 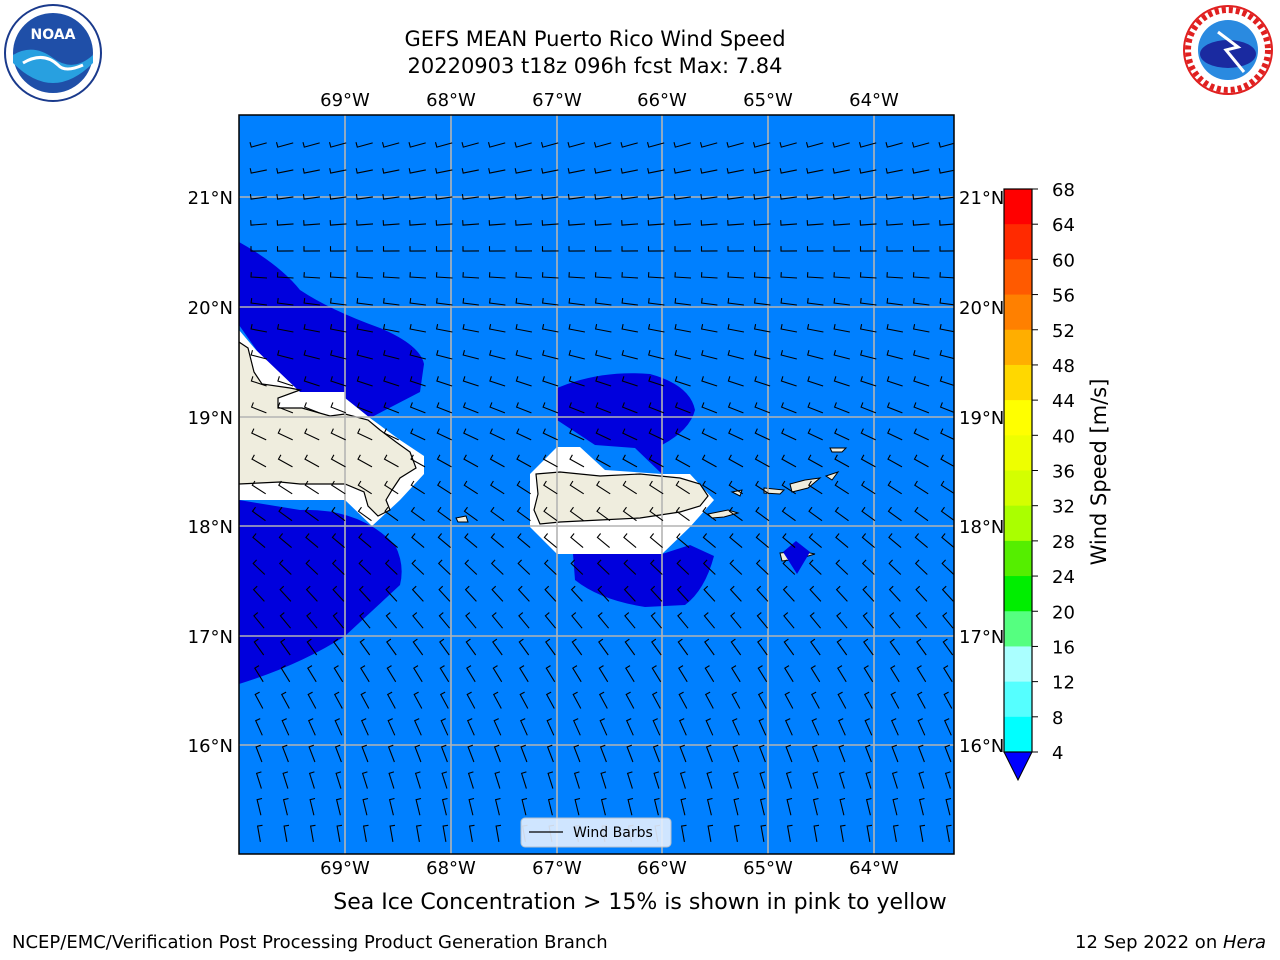 What do you see at coordinates (331, 330) in the screenshot?
I see `calm-region-north-hispaniola` at bounding box center [331, 330].